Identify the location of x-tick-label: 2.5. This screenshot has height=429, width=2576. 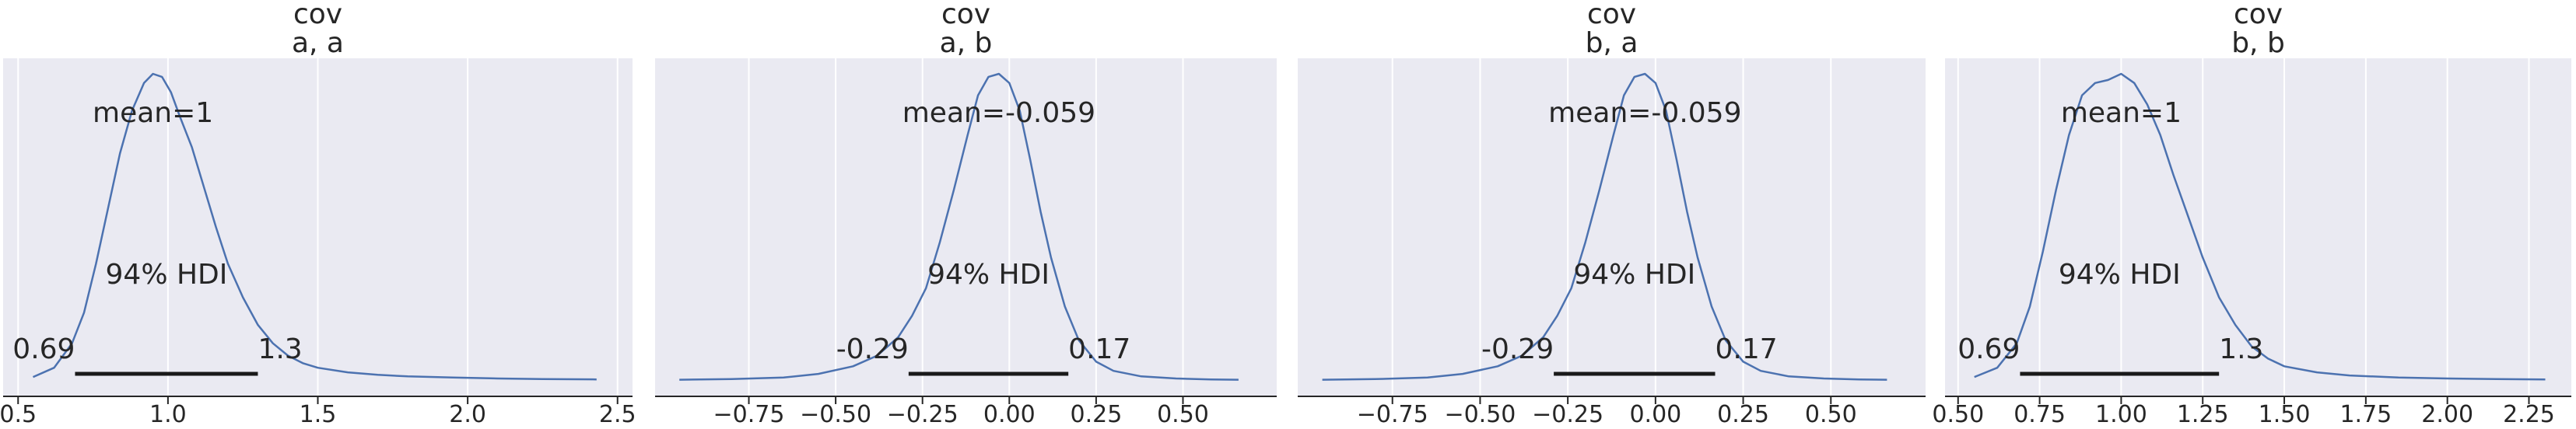
(617, 414).